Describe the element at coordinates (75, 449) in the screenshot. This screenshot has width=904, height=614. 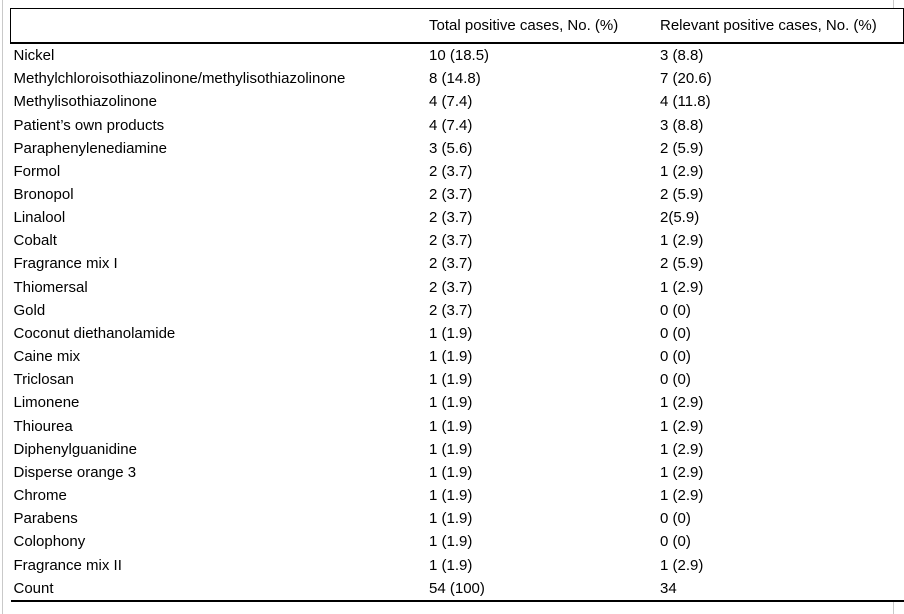
I see `substance-cell: Diphenylguanidine` at that location.